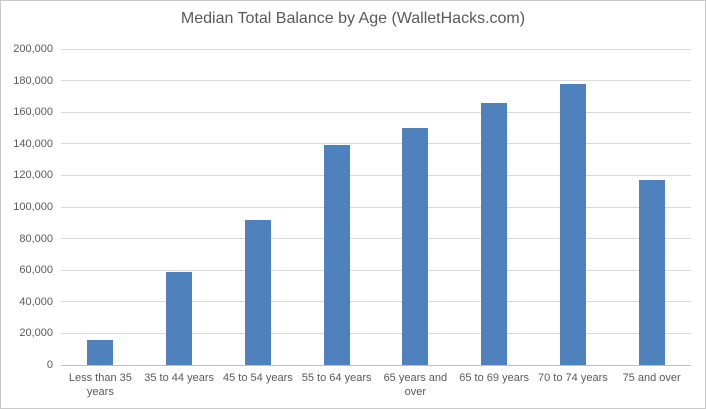  Describe the element at coordinates (376, 365) in the screenshot. I see `x-axis-line` at that location.